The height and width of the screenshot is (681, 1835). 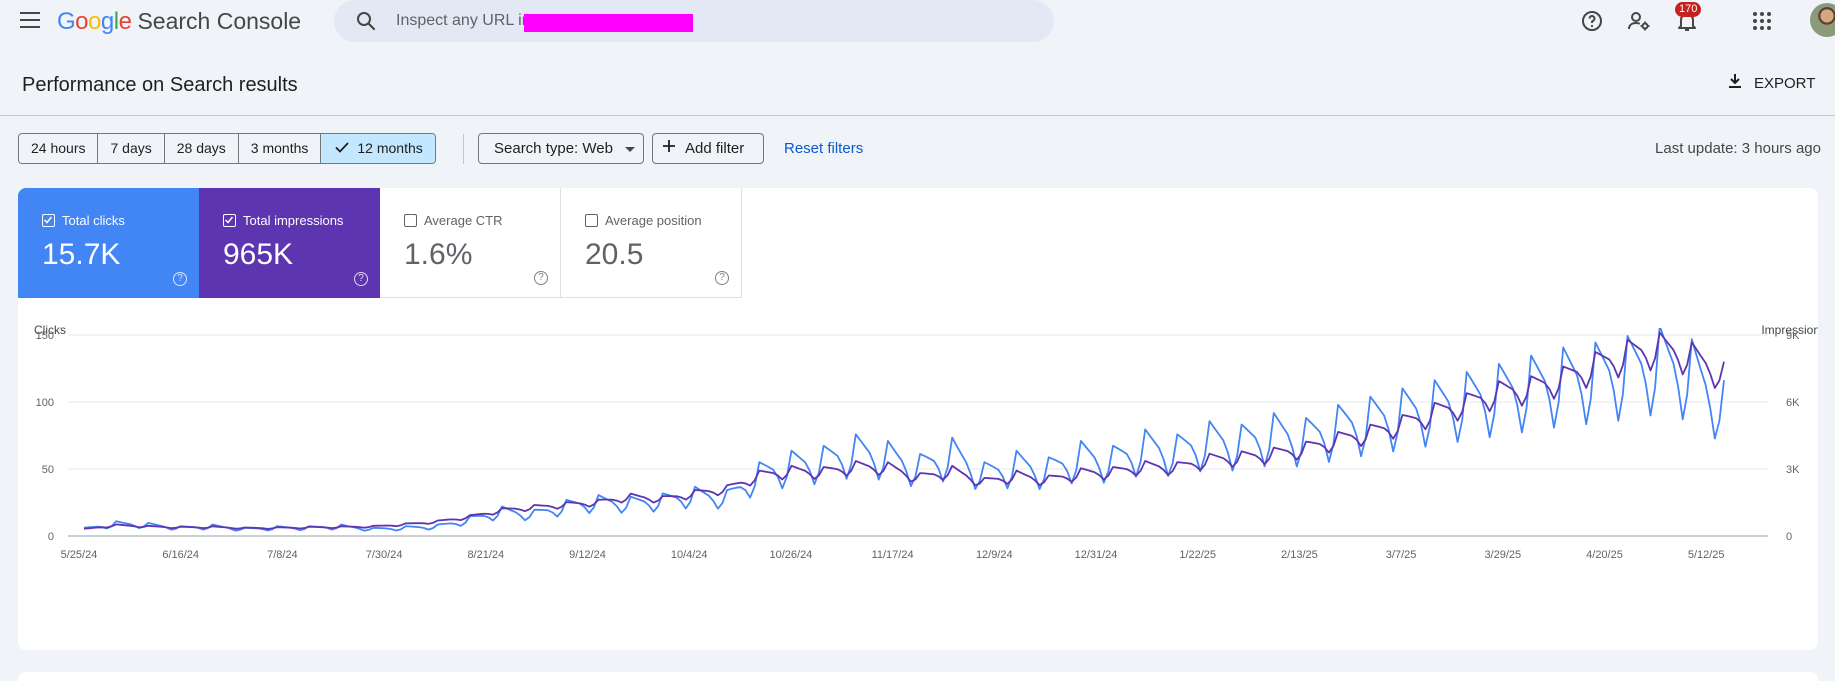 I want to click on range-24-hours: 24 hours, so click(x=59, y=148).